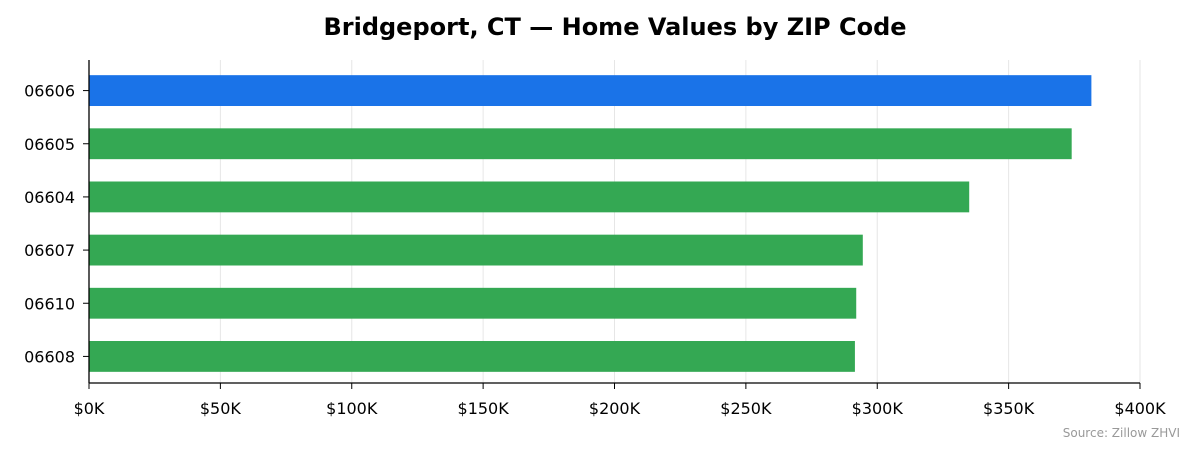 The width and height of the screenshot is (1195, 455). I want to click on y-tick-label: 06606, so click(49, 91).